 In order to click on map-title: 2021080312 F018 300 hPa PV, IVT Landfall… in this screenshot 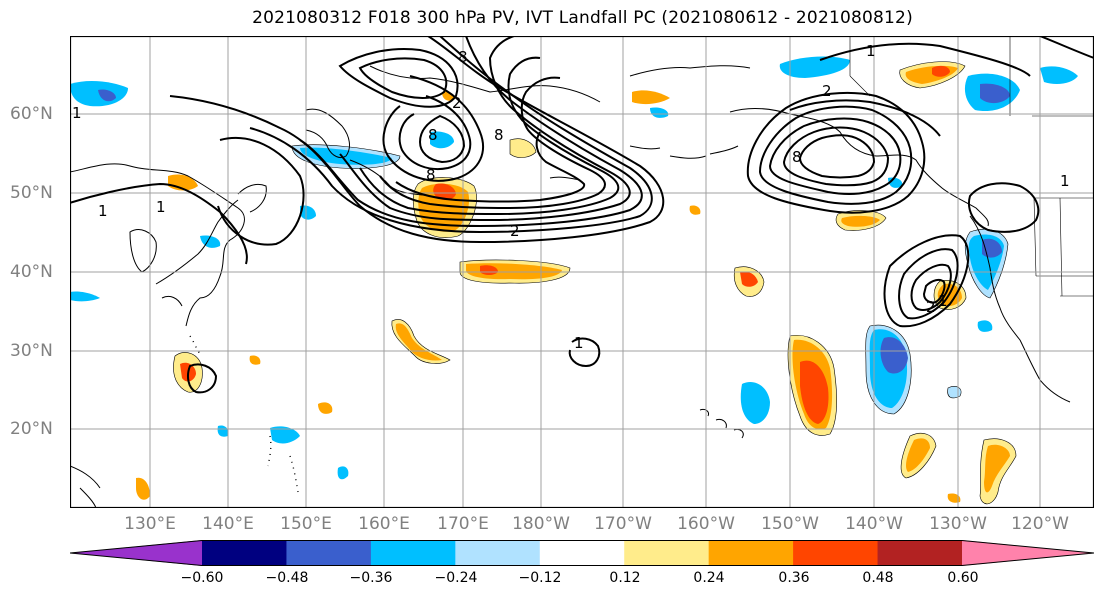, I will do `click(582, 18)`.